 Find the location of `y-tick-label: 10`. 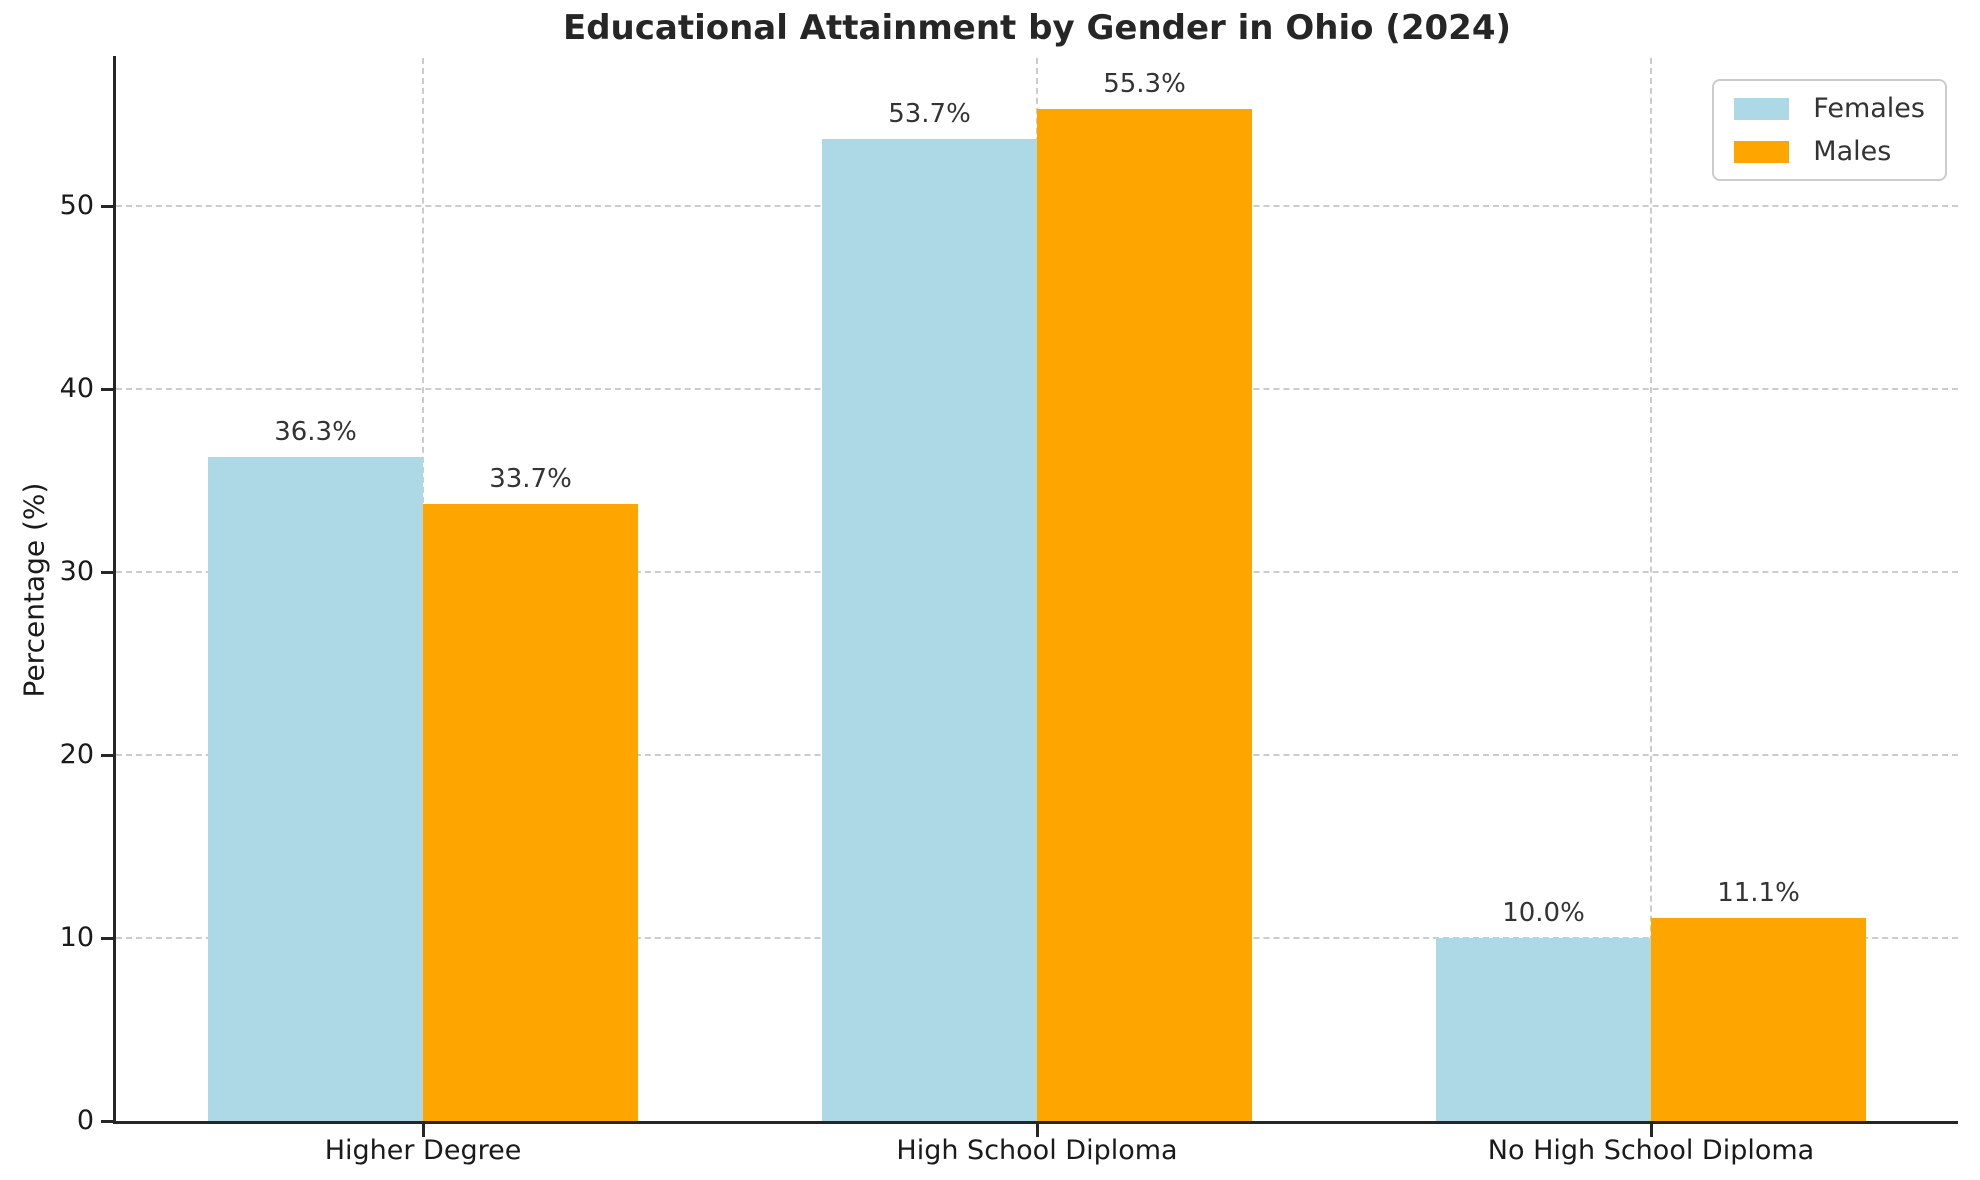

y-tick-label: 10 is located at coordinates (76, 938).